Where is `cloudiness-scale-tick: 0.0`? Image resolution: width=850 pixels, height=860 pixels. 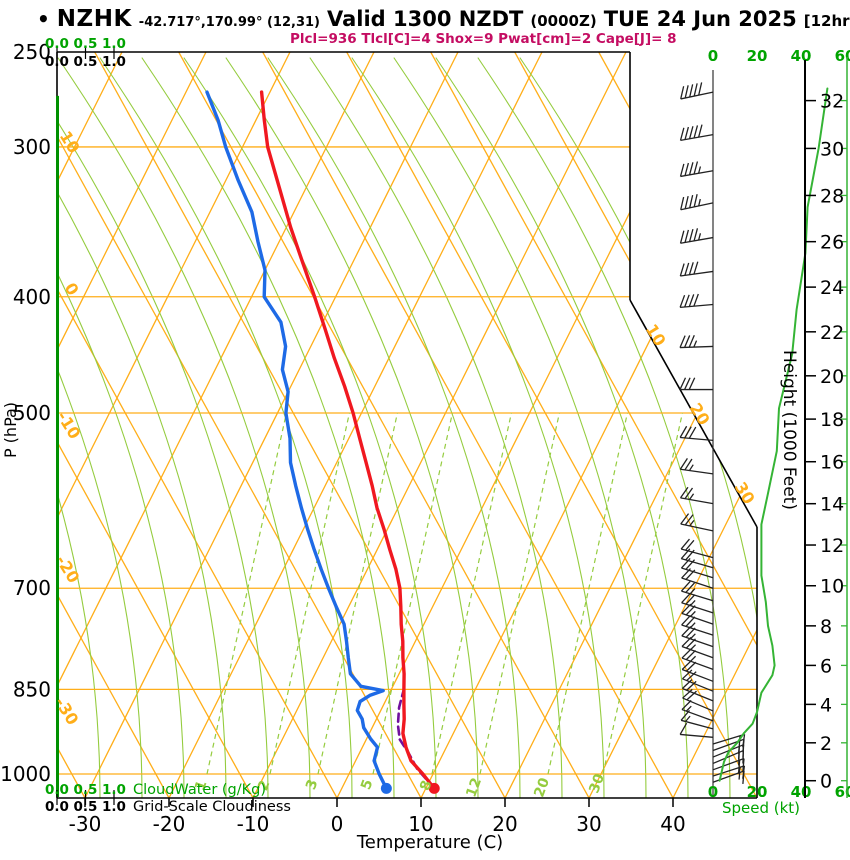 cloudiness-scale-tick: 0.0 is located at coordinates (57, 807).